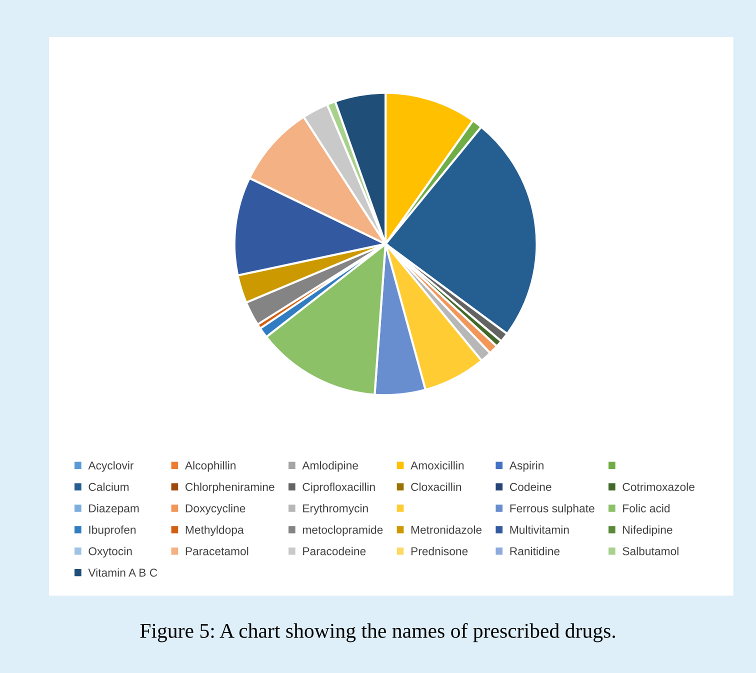  Describe the element at coordinates (439, 551) in the screenshot. I see `legend-label: Prednisone` at that location.